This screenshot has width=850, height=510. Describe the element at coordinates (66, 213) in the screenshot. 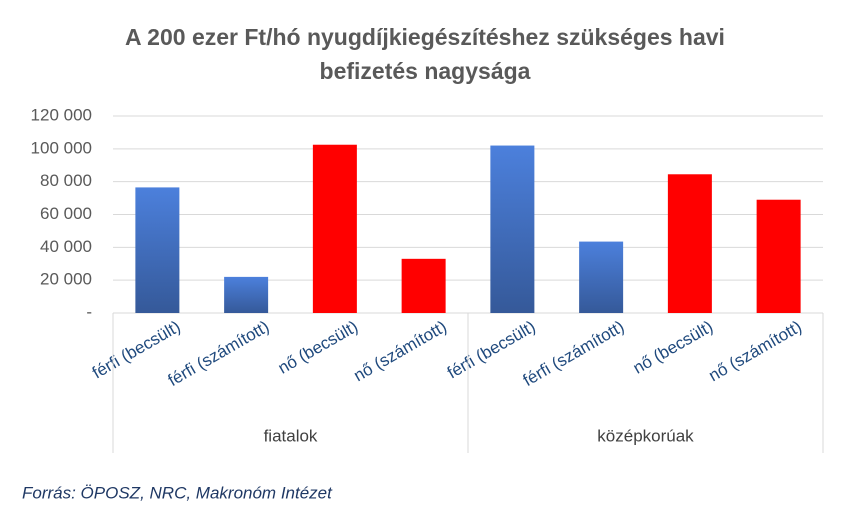

I see `y-tick-label: 60 000` at that location.